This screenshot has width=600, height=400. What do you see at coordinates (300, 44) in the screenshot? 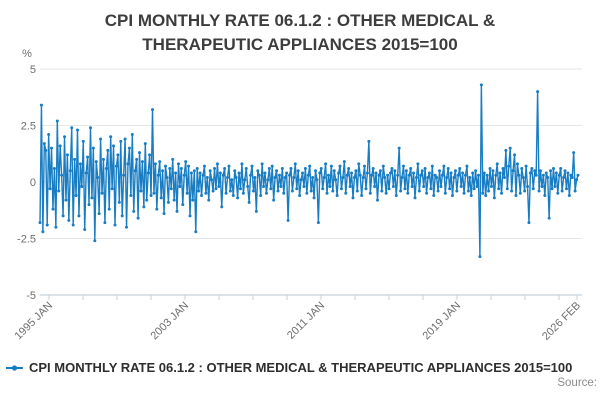
I see `chart-title-line2: THERAPEUTIC APPLIANCES 2015=100` at bounding box center [300, 44].